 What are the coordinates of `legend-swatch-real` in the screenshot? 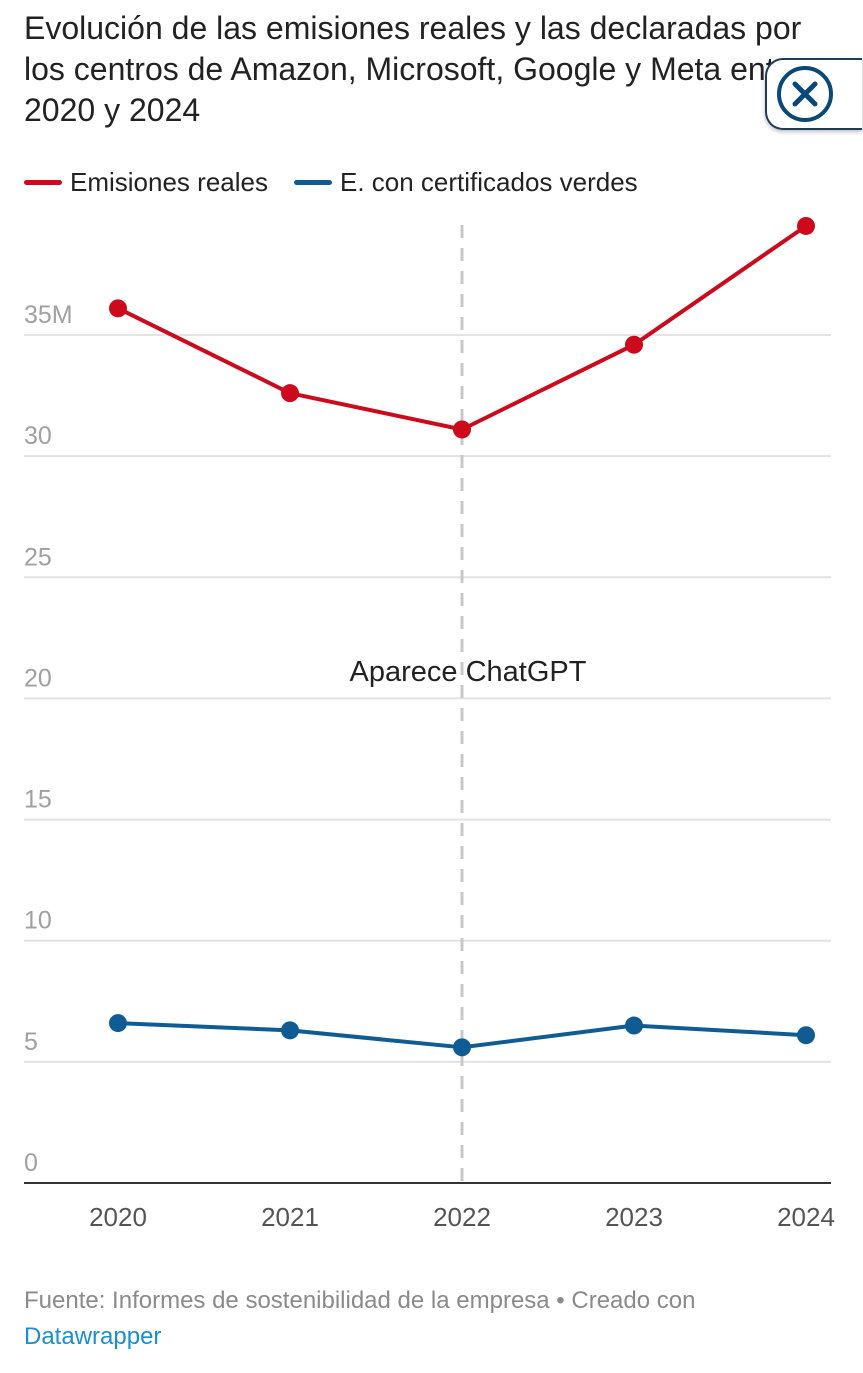 It's located at (43, 182).